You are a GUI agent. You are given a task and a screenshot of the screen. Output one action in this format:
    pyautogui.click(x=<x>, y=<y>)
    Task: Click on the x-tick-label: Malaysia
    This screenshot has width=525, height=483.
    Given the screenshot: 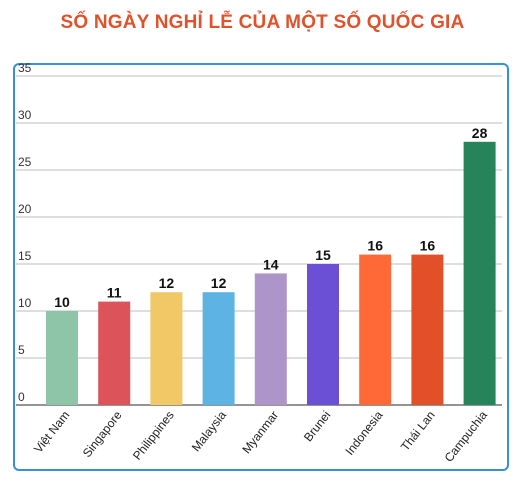 What is the action you would take?
    pyautogui.click(x=209, y=431)
    